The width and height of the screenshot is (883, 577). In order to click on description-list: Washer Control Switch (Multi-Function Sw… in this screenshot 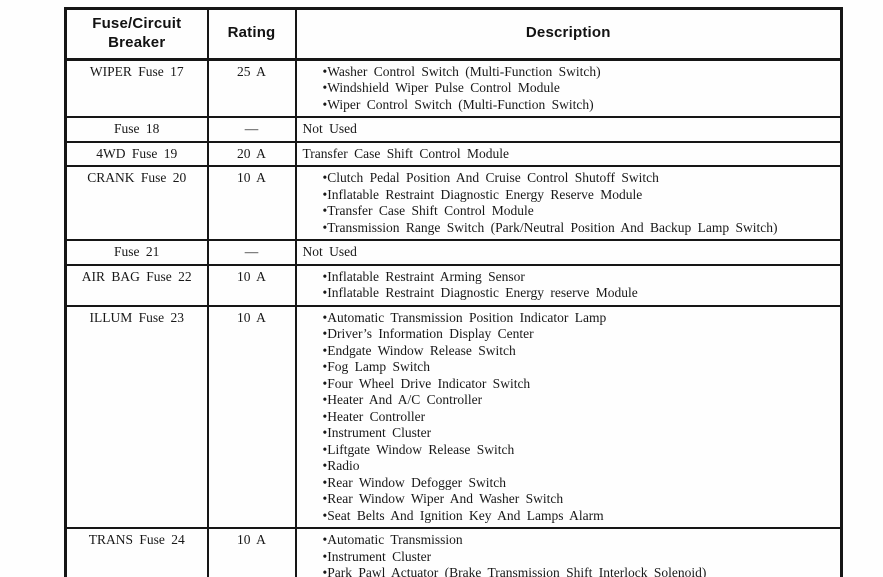, I will do `click(568, 89)`.